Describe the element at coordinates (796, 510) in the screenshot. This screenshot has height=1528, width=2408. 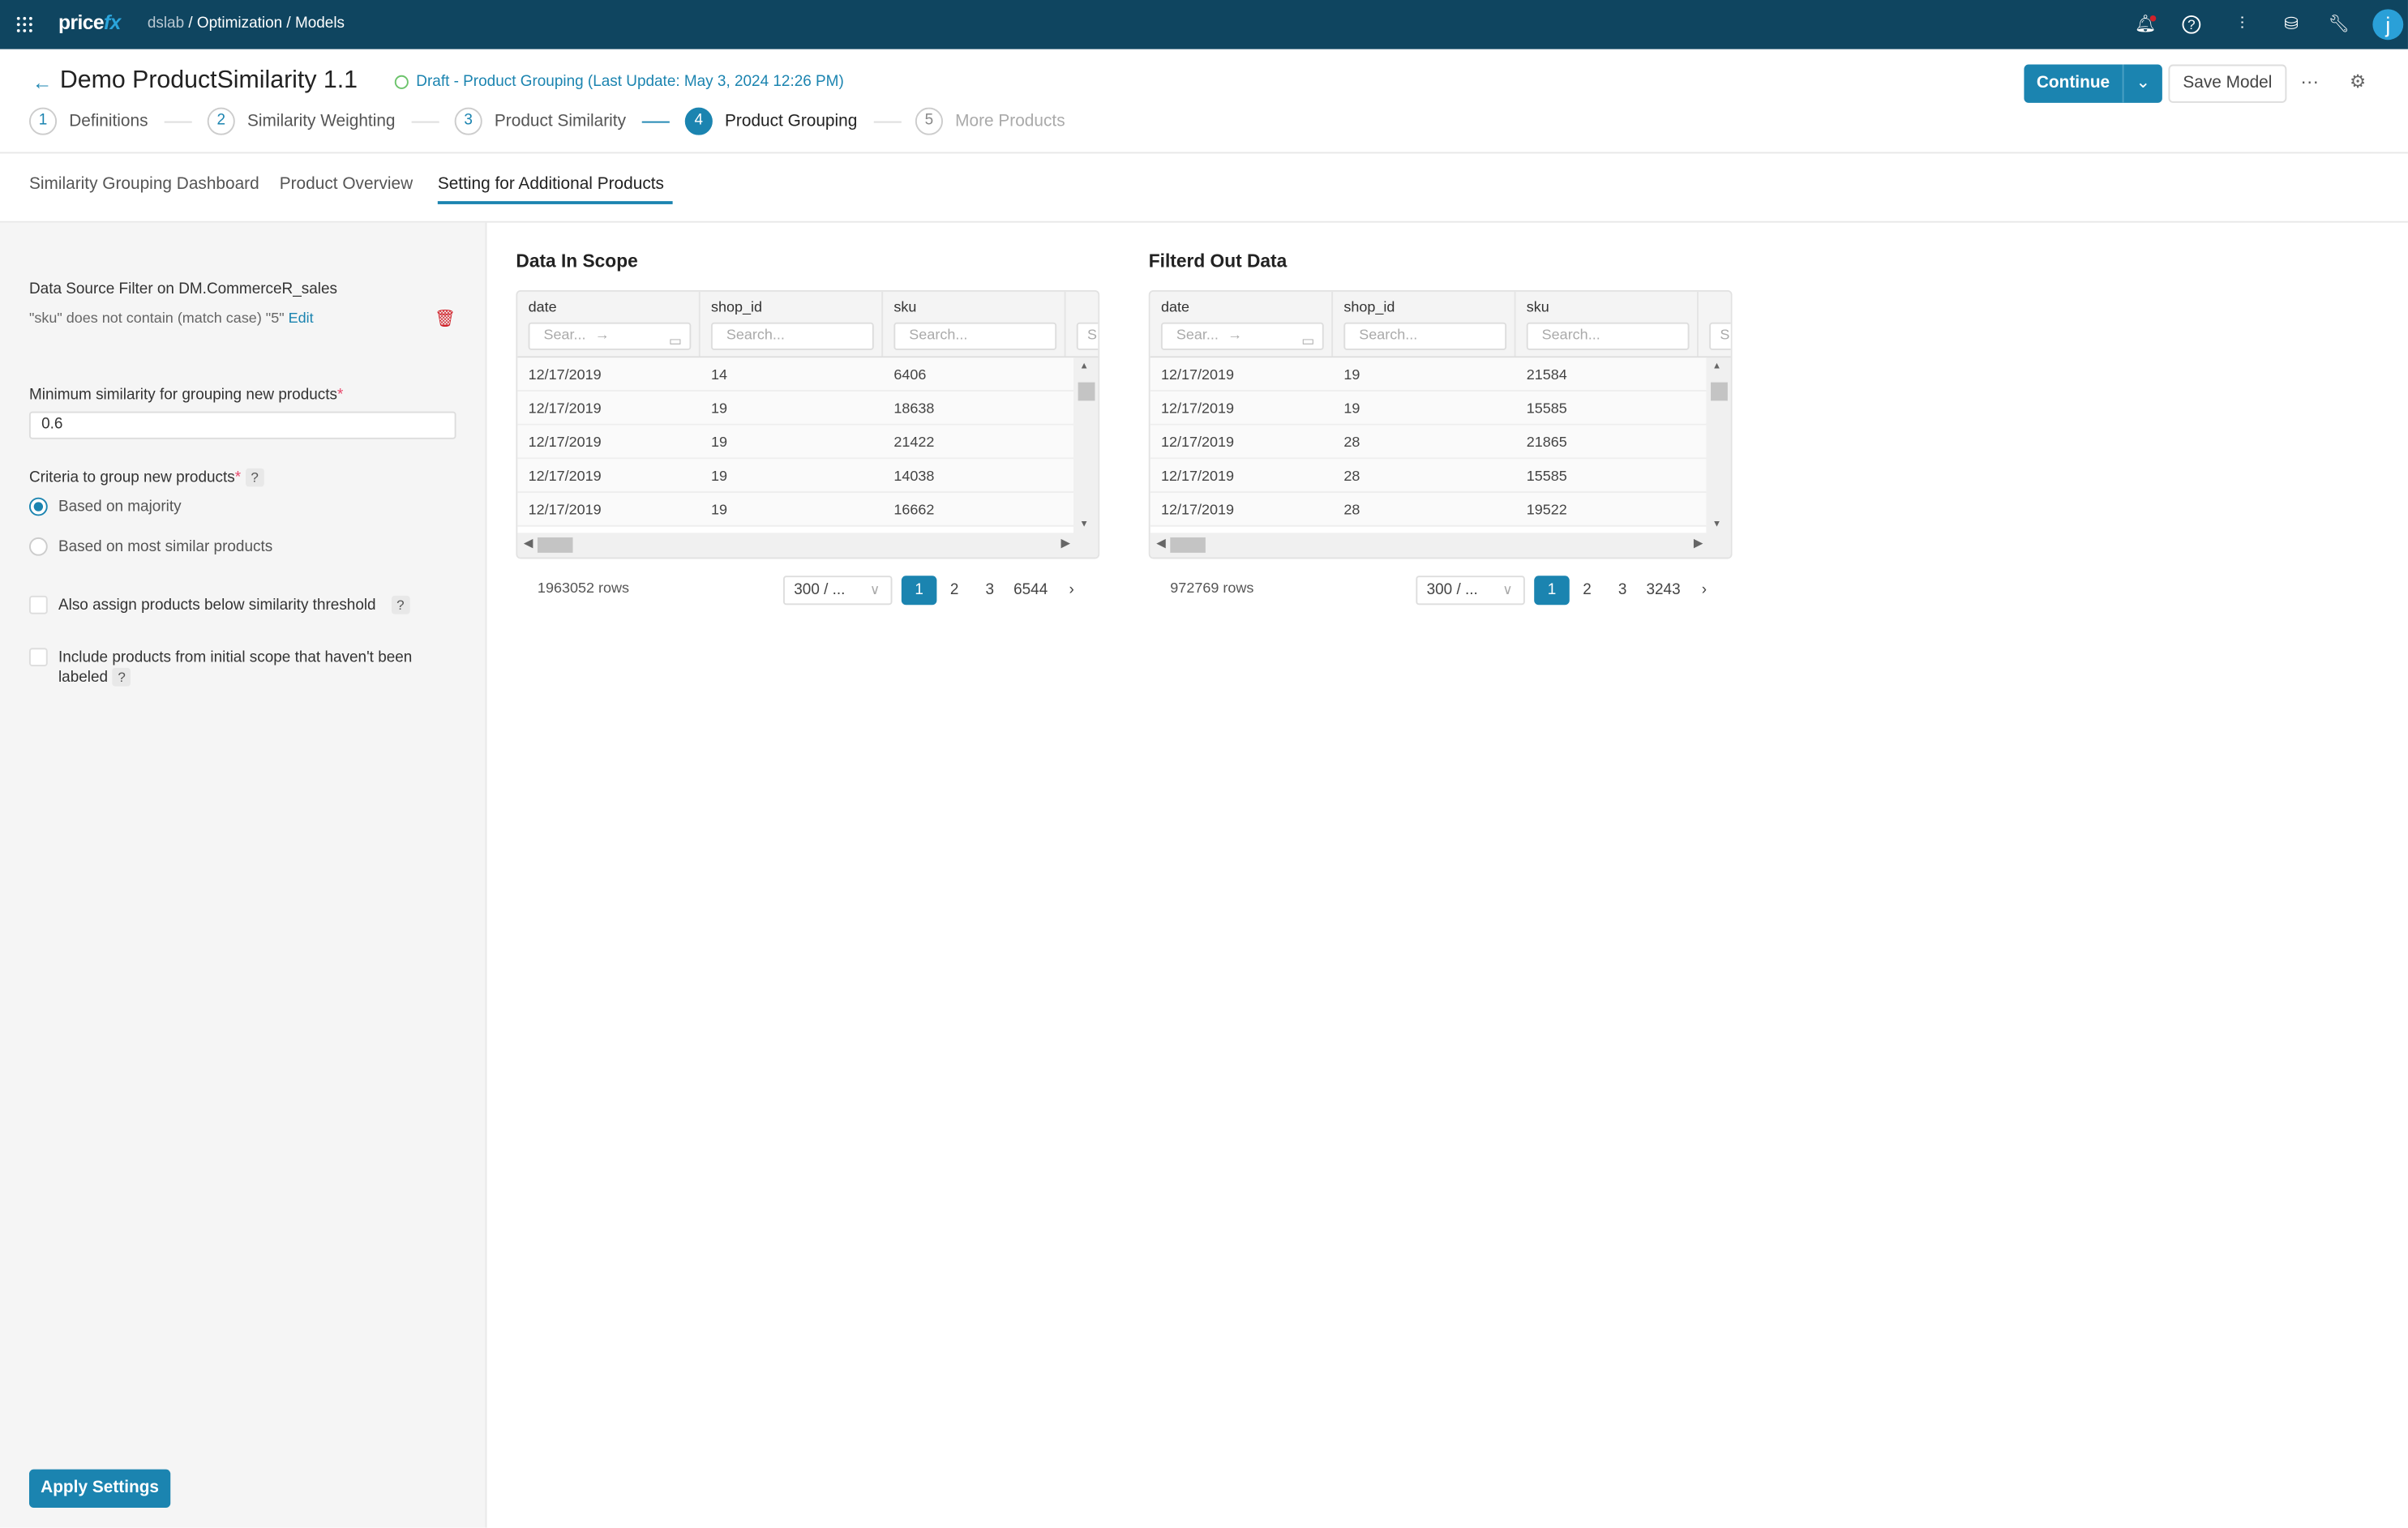
I see `table-row: 12/17/2019 19 16662` at that location.